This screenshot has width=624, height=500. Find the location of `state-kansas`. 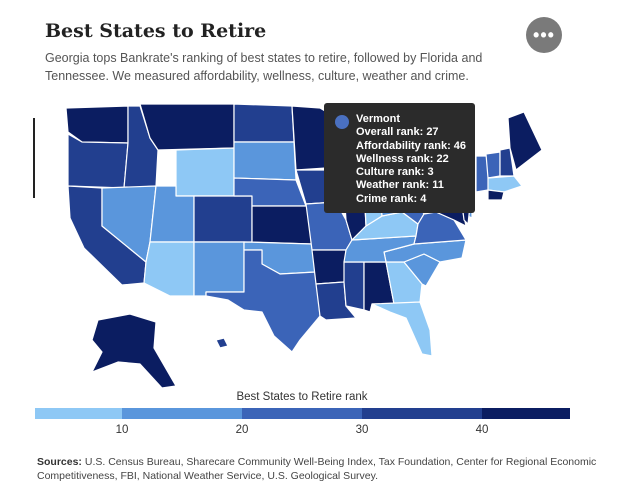

state-kansas is located at coordinates (282, 225).